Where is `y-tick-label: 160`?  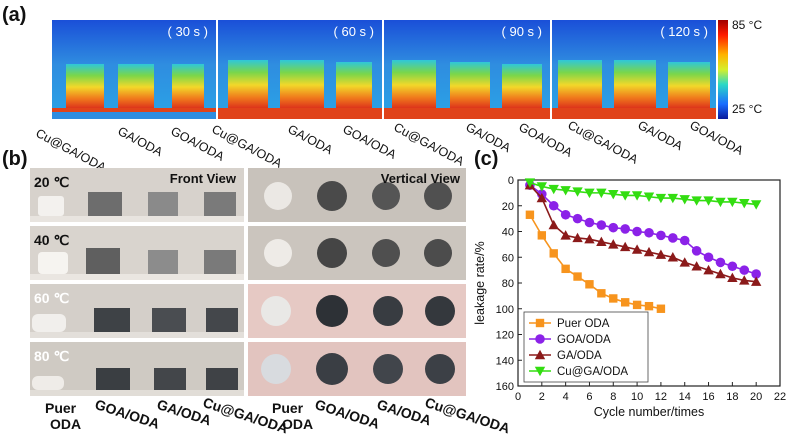
y-tick-label: 160 is located at coordinates (505, 387).